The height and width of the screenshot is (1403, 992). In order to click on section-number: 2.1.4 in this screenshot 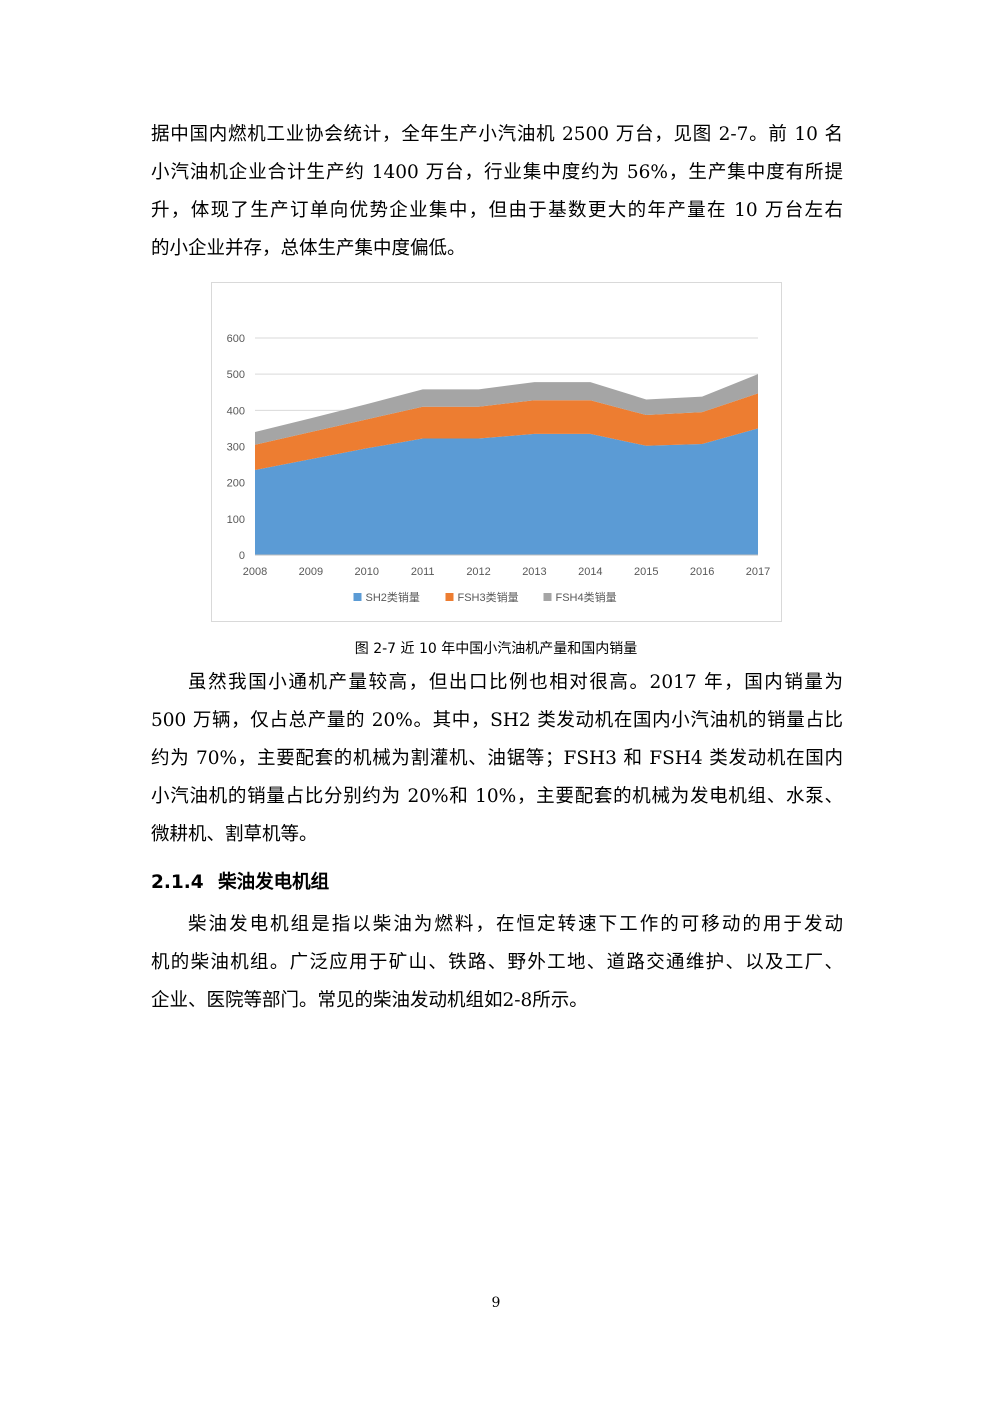, I will do `click(177, 882)`.